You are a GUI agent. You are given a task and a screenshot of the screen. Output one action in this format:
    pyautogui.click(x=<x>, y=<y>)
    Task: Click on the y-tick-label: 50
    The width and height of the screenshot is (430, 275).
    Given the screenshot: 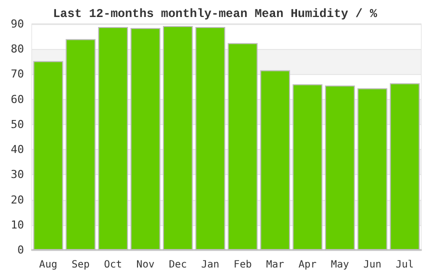 What is the action you would take?
    pyautogui.click(x=17, y=124)
    